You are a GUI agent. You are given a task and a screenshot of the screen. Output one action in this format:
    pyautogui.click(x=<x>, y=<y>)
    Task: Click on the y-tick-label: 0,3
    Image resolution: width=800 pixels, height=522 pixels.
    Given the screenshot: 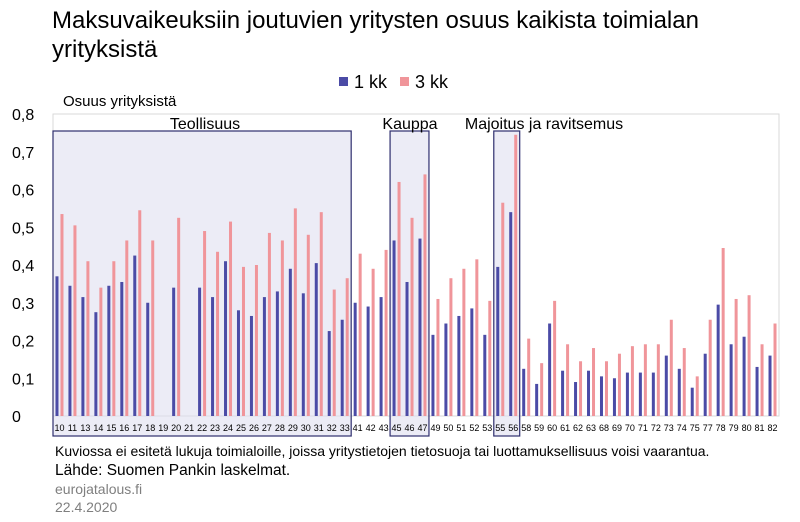 What is the action you would take?
    pyautogui.click(x=23, y=304)
    